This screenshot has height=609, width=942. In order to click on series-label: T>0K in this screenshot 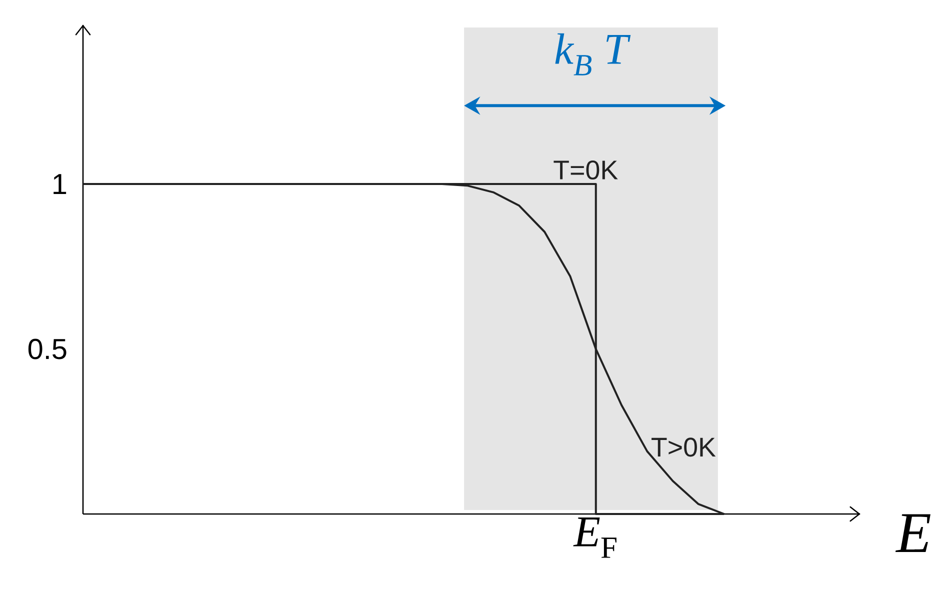, I will do `click(684, 447)`.